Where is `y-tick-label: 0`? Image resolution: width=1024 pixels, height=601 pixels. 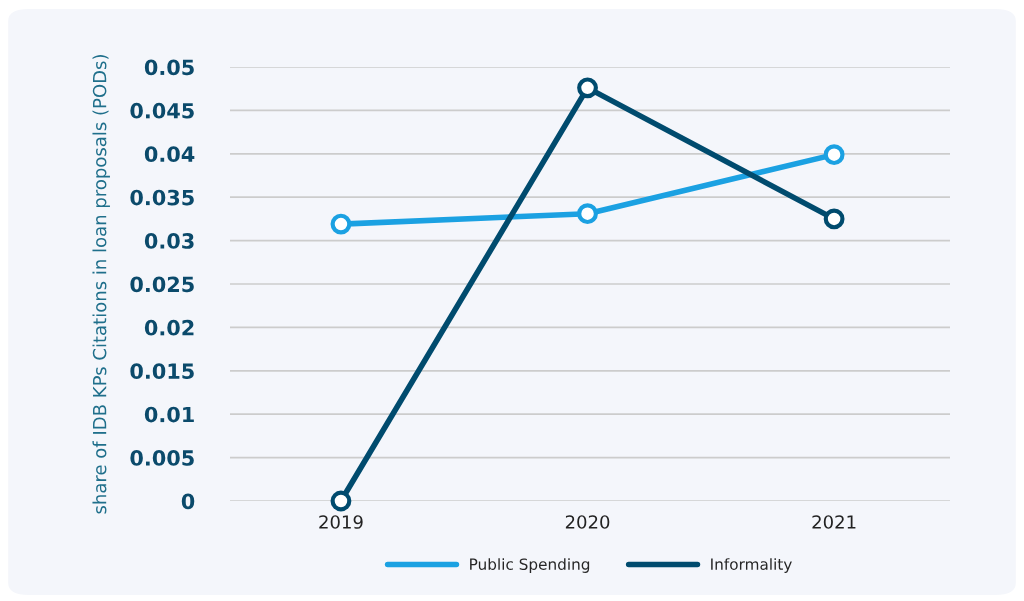
y-tick-label: 0 is located at coordinates (188, 501).